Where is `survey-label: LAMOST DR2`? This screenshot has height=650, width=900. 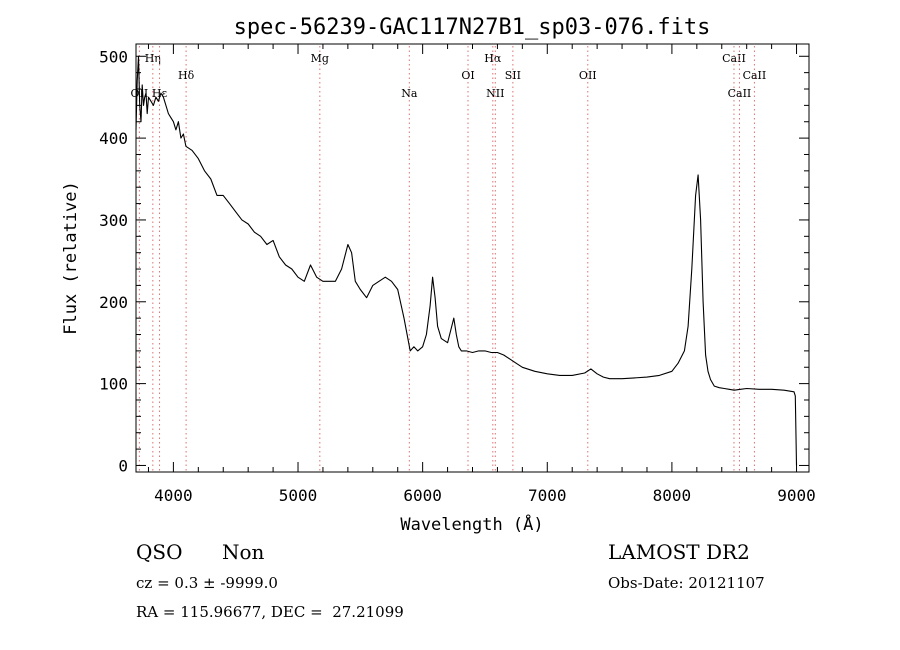
survey-label: LAMOST DR2 is located at coordinates (679, 552).